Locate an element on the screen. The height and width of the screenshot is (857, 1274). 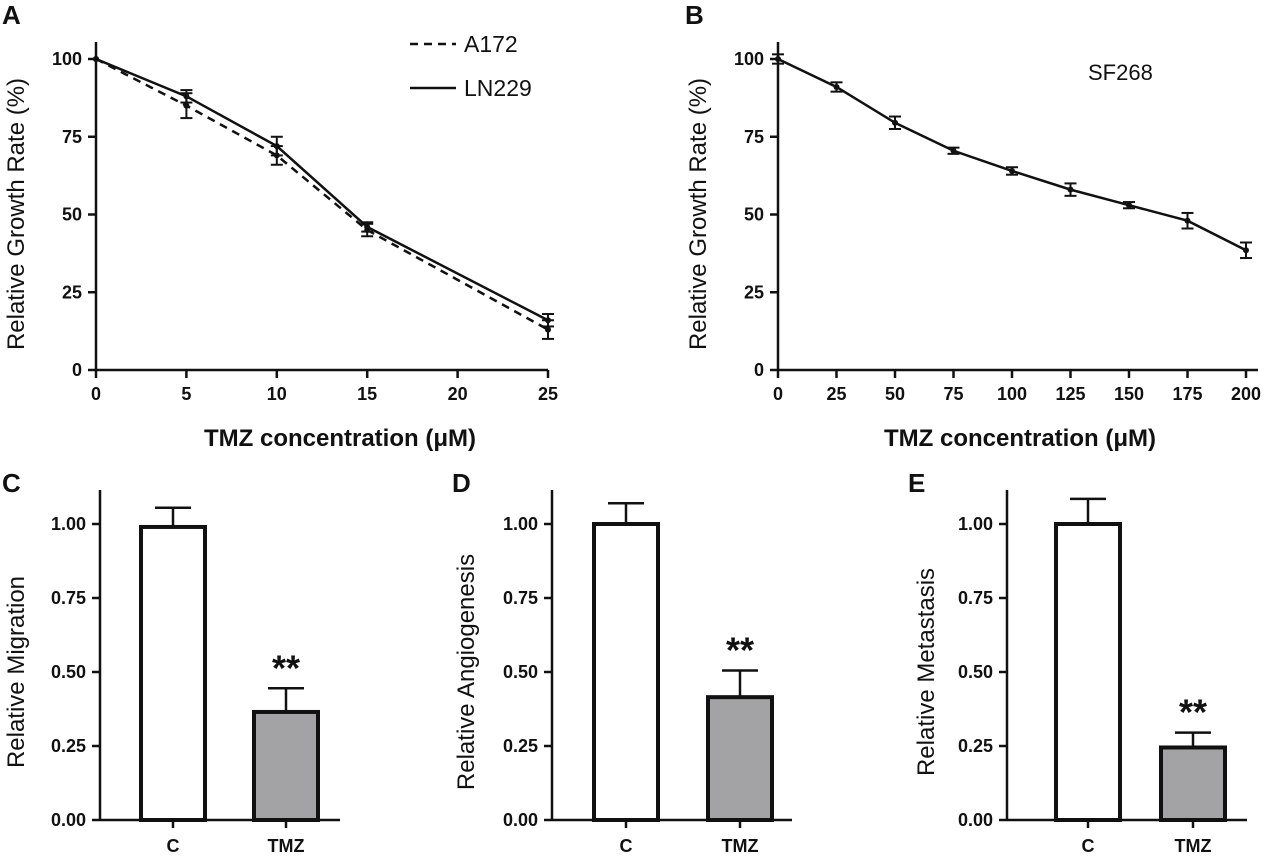
panel-b-y-tick-label: 0 is located at coordinates (759, 370).